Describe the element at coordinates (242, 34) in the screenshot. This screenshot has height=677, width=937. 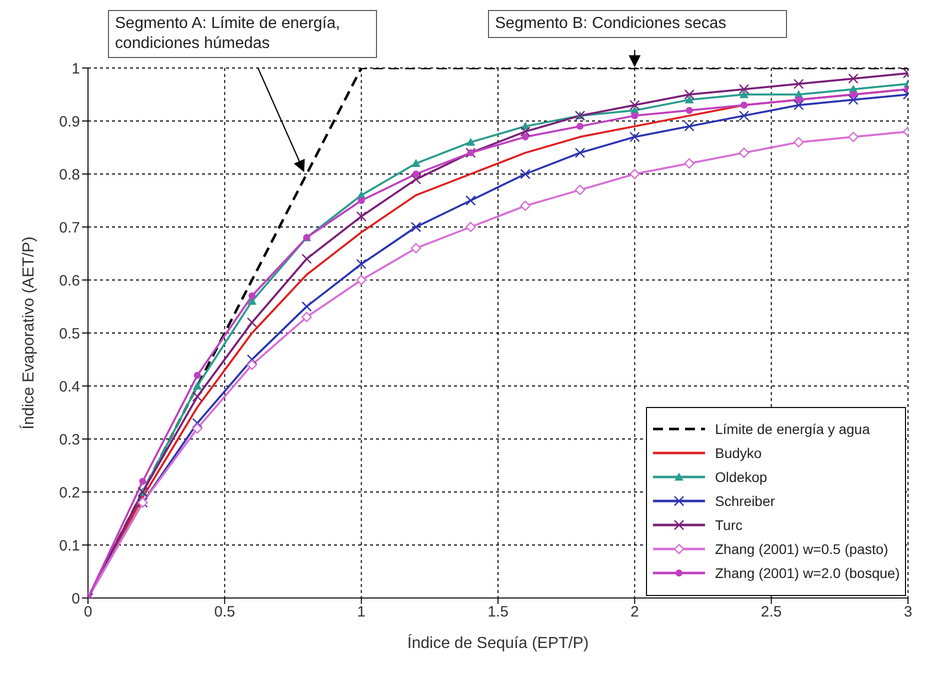
I see `annotation: Segmento A: Límite de energía, condiciones húmedas` at that location.